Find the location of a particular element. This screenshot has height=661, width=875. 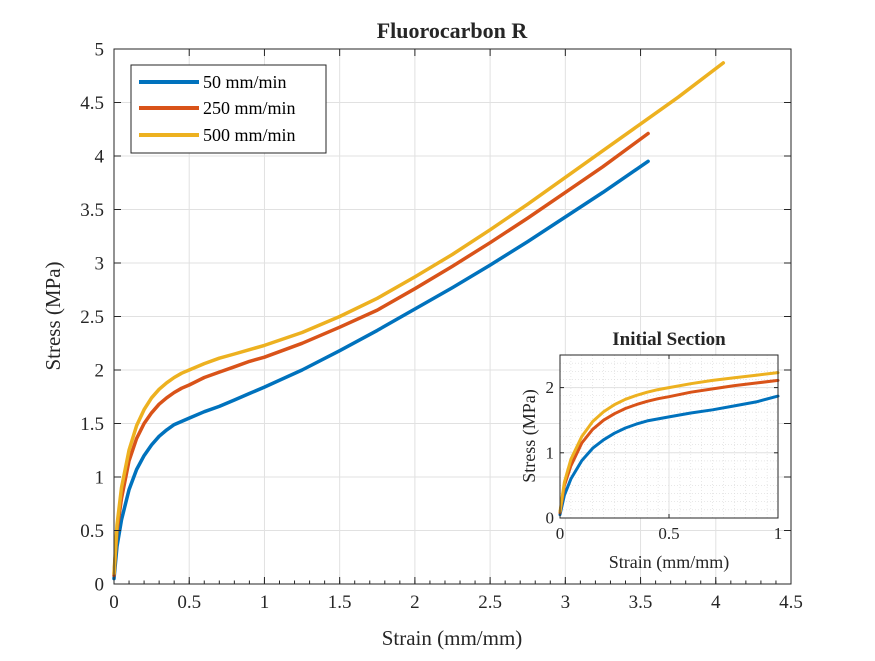

series-line-500-mm-min is located at coordinates (669, 442).